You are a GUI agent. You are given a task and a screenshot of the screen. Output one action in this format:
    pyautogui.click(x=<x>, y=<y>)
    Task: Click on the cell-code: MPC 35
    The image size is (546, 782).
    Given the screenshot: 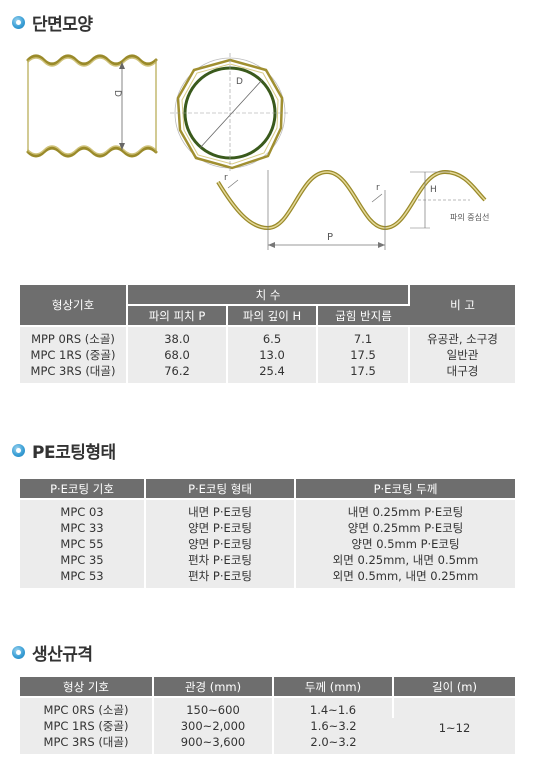 What is the action you would take?
    pyautogui.click(x=83, y=560)
    